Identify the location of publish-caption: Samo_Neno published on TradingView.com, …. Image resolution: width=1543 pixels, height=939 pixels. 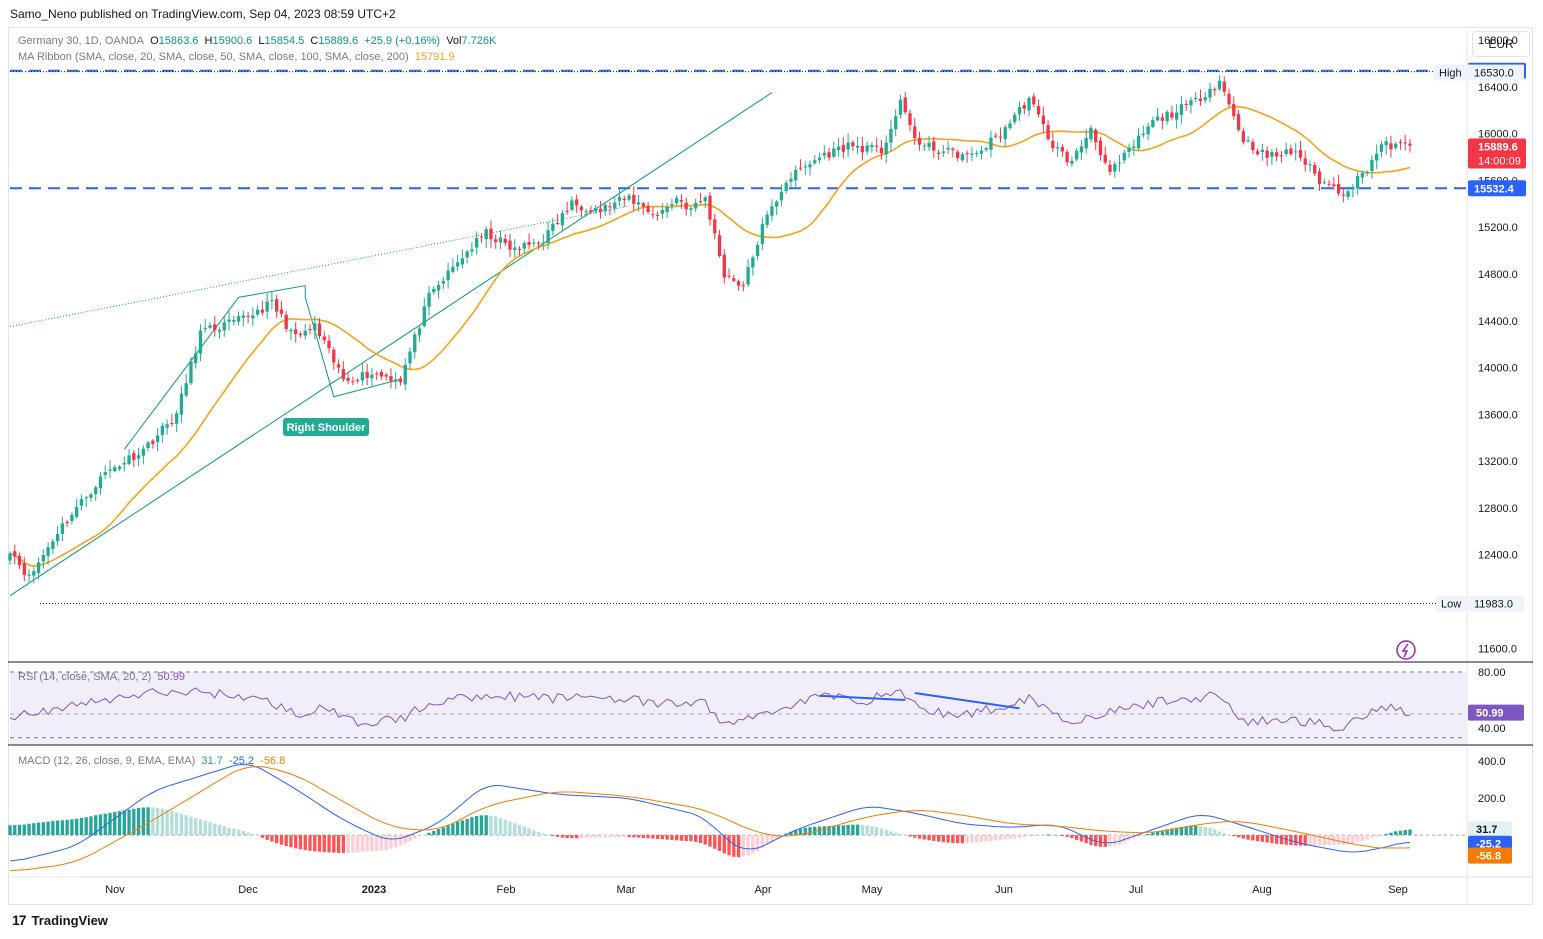
(203, 14).